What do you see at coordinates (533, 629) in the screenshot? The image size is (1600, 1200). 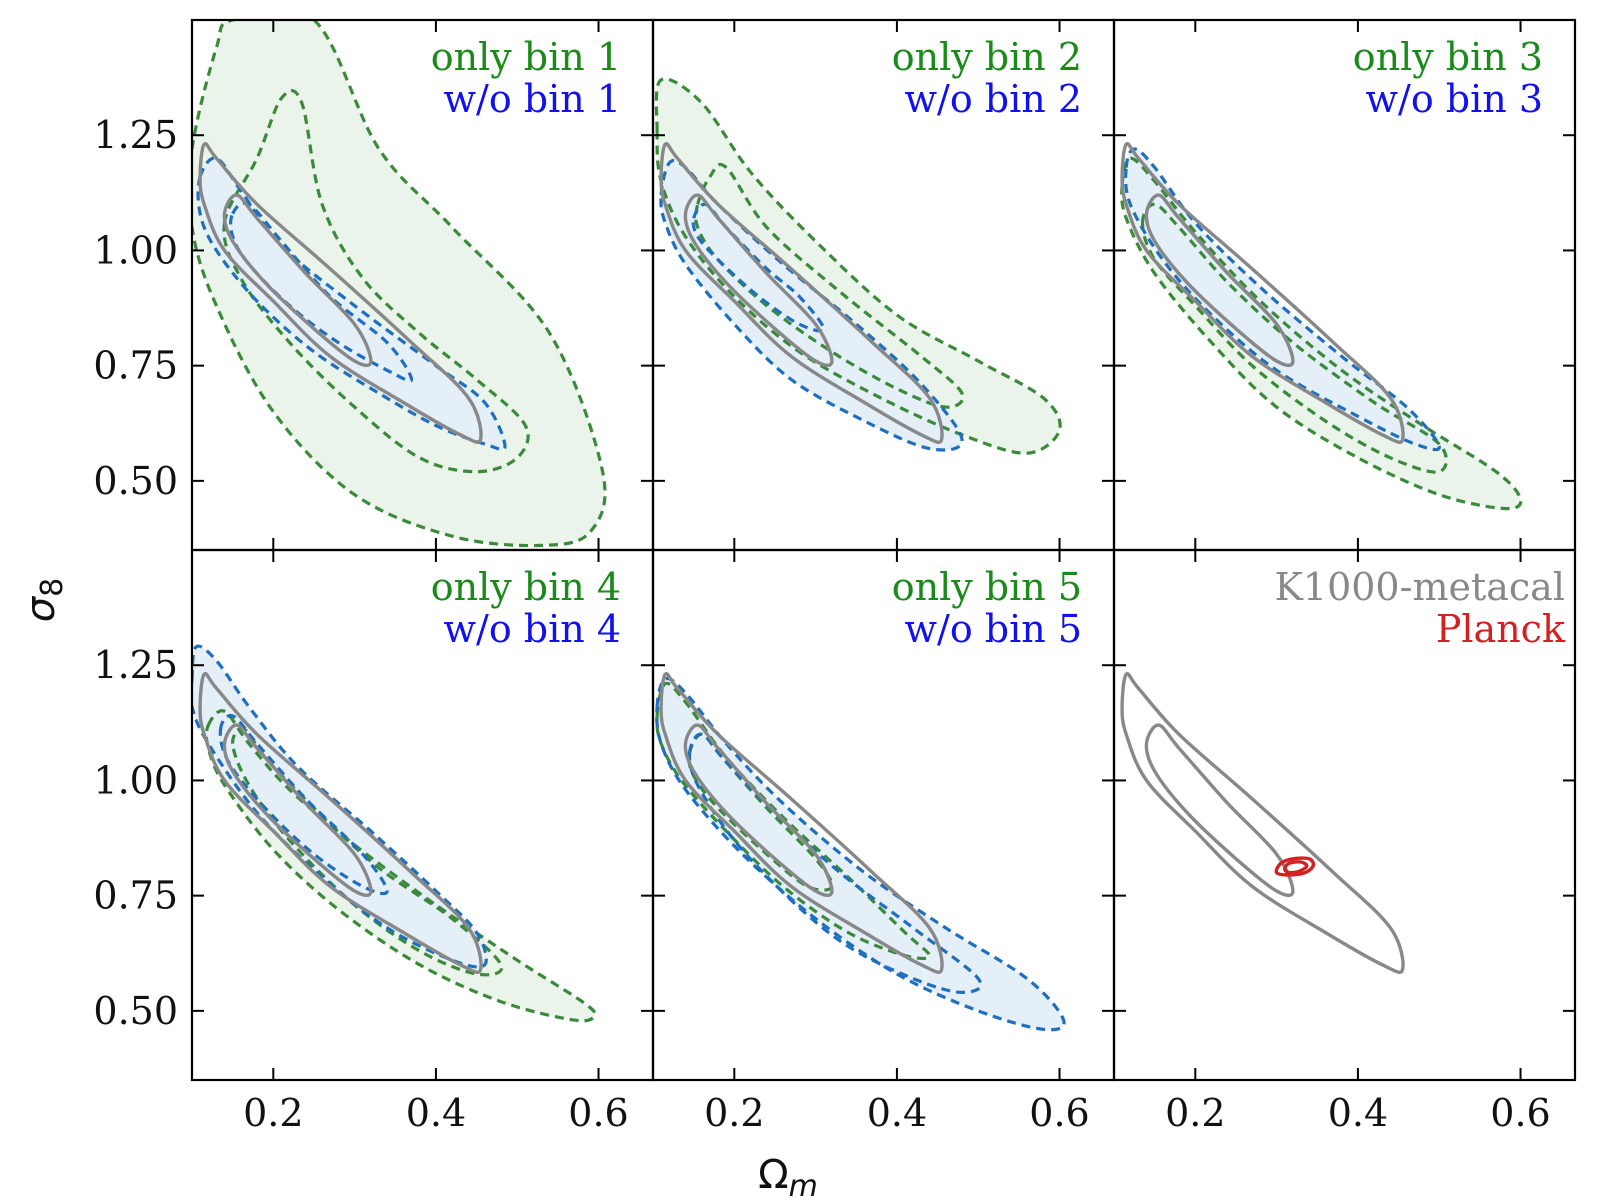 I see `legend-entry: w/o bin 4` at bounding box center [533, 629].